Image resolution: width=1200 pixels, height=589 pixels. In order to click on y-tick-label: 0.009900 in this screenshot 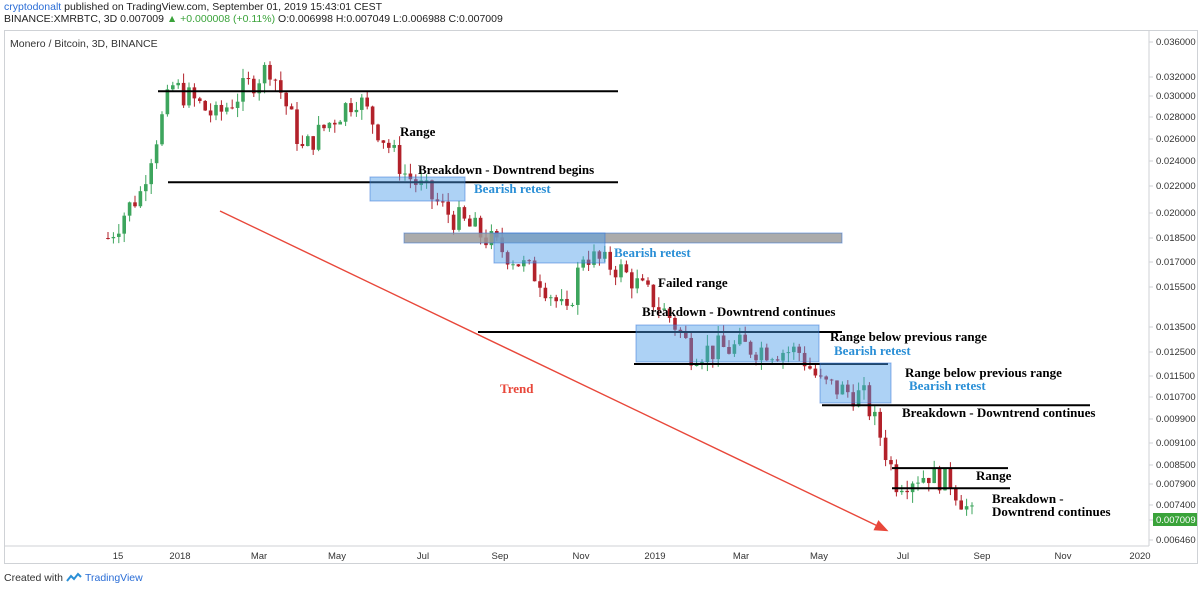, I will do `click(1176, 419)`.